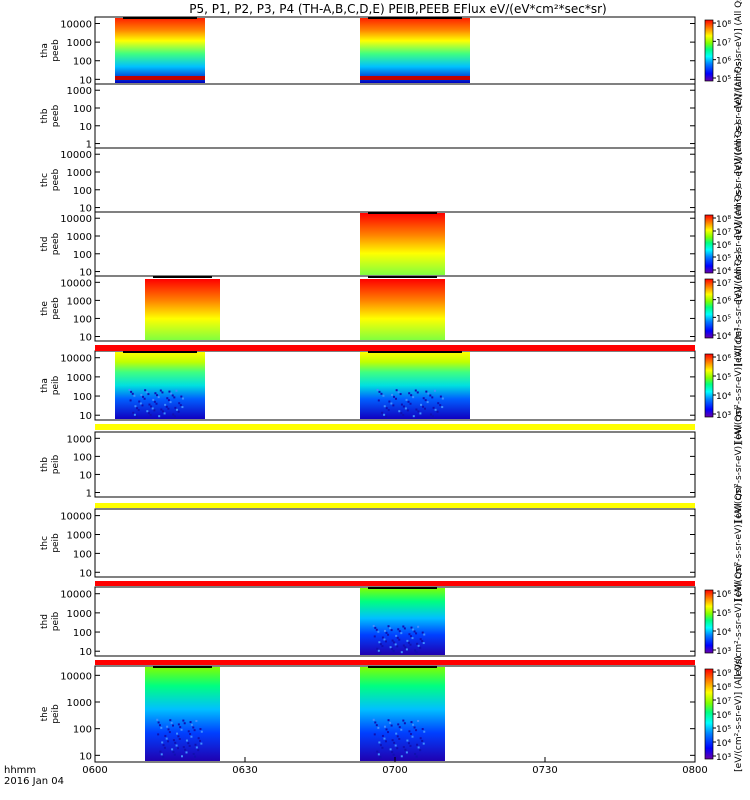  I want to click on x-tick-label: 0700, so click(394, 770).